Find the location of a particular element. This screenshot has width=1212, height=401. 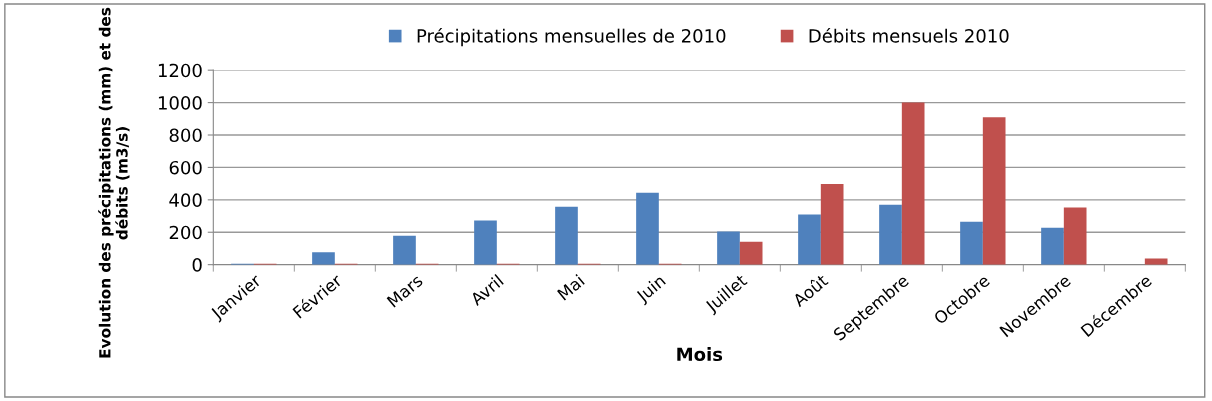

legend-label: Précipitations mensuelles de 2010 is located at coordinates (571, 37).